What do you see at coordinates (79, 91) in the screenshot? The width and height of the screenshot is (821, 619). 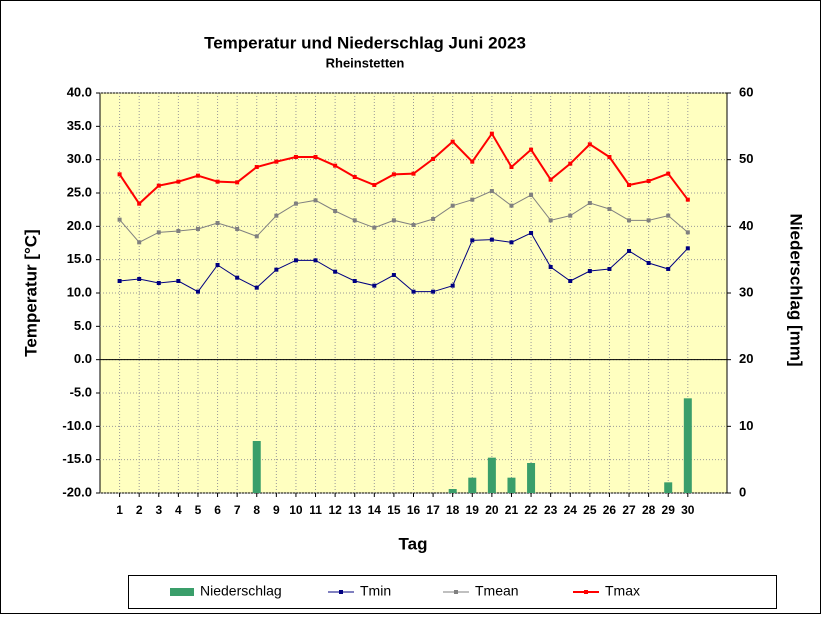 I see `y-tick-label: 40.0` at bounding box center [79, 91].